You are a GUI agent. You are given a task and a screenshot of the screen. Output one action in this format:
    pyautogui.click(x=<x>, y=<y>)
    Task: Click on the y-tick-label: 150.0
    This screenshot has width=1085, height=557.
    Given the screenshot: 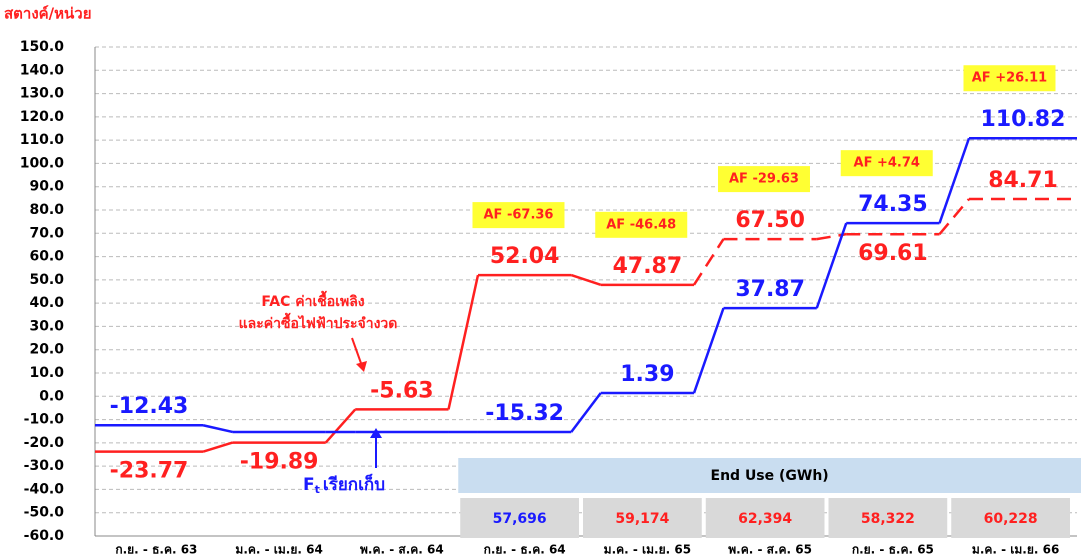 What is the action you would take?
    pyautogui.click(x=42, y=47)
    